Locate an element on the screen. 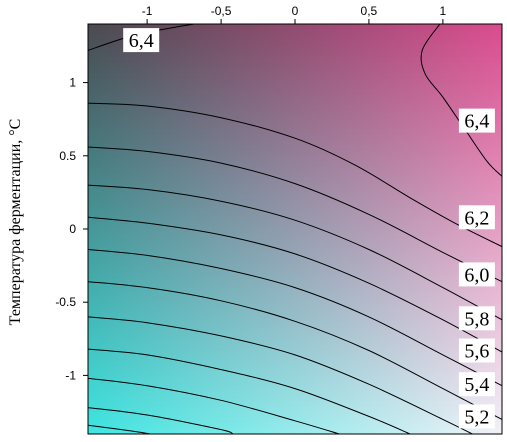 The width and height of the screenshot is (507, 442). contour-label: 5,2 is located at coordinates (476, 417).